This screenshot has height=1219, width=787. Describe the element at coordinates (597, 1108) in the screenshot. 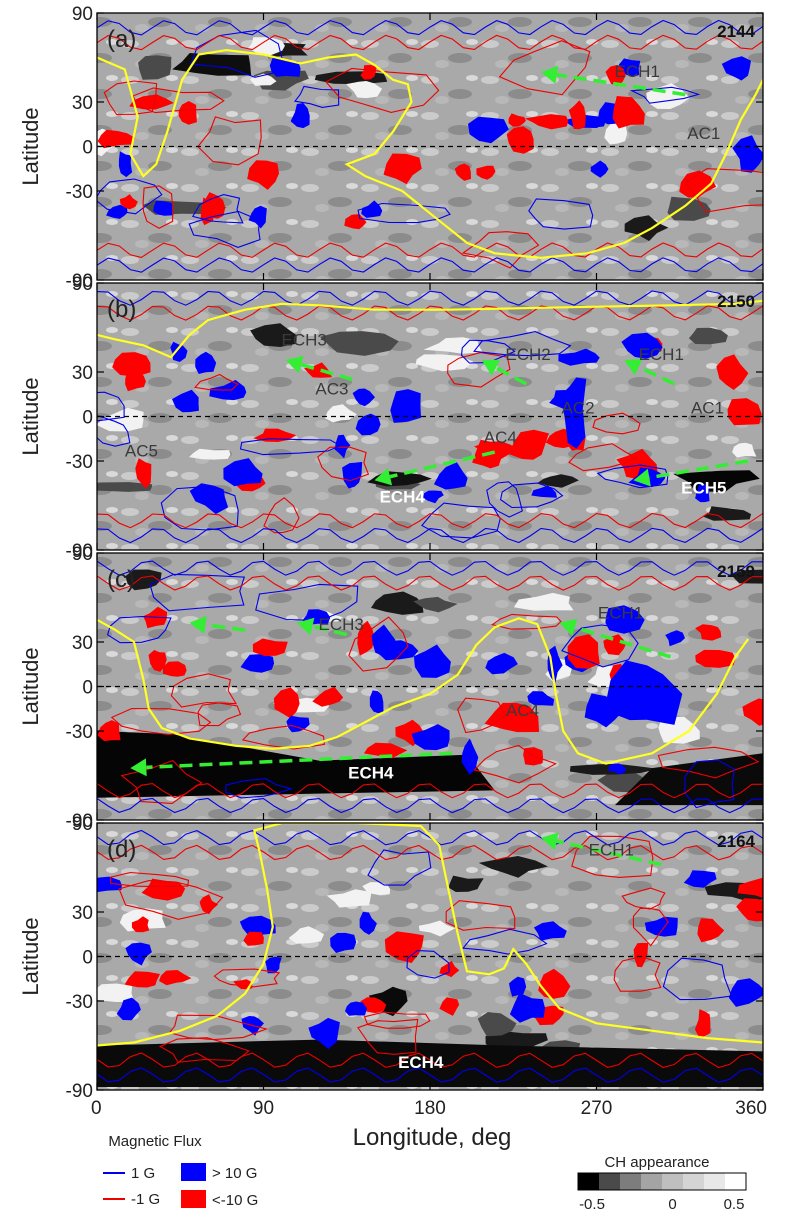

I see `x-tick-label: 270` at that location.